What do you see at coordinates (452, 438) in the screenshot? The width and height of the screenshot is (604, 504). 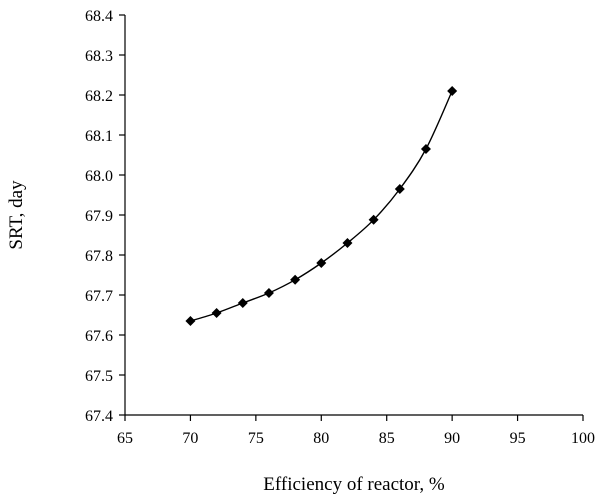 I see `x-tick-label: 90` at bounding box center [452, 438].